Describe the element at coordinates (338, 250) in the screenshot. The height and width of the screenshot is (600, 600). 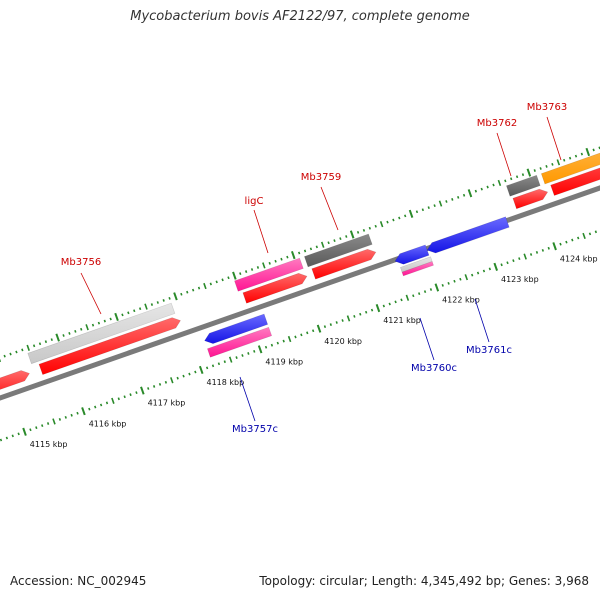
I see `gene-bar-mb3759` at that location.